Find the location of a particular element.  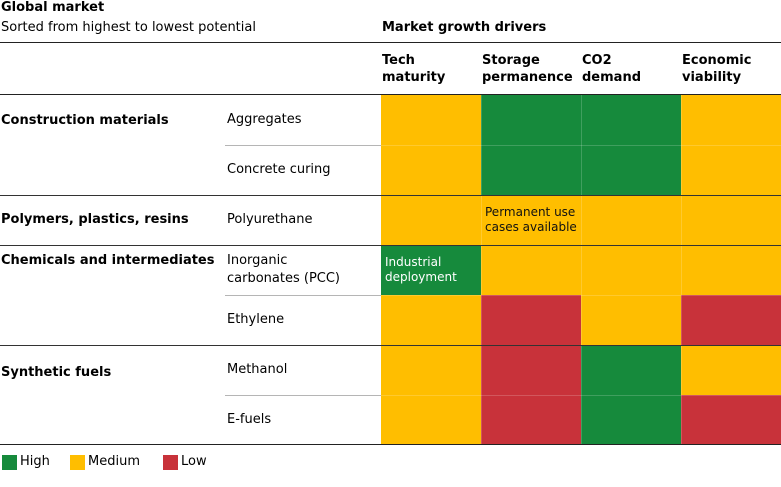

row-label-line: E-fuels is located at coordinates (249, 419).